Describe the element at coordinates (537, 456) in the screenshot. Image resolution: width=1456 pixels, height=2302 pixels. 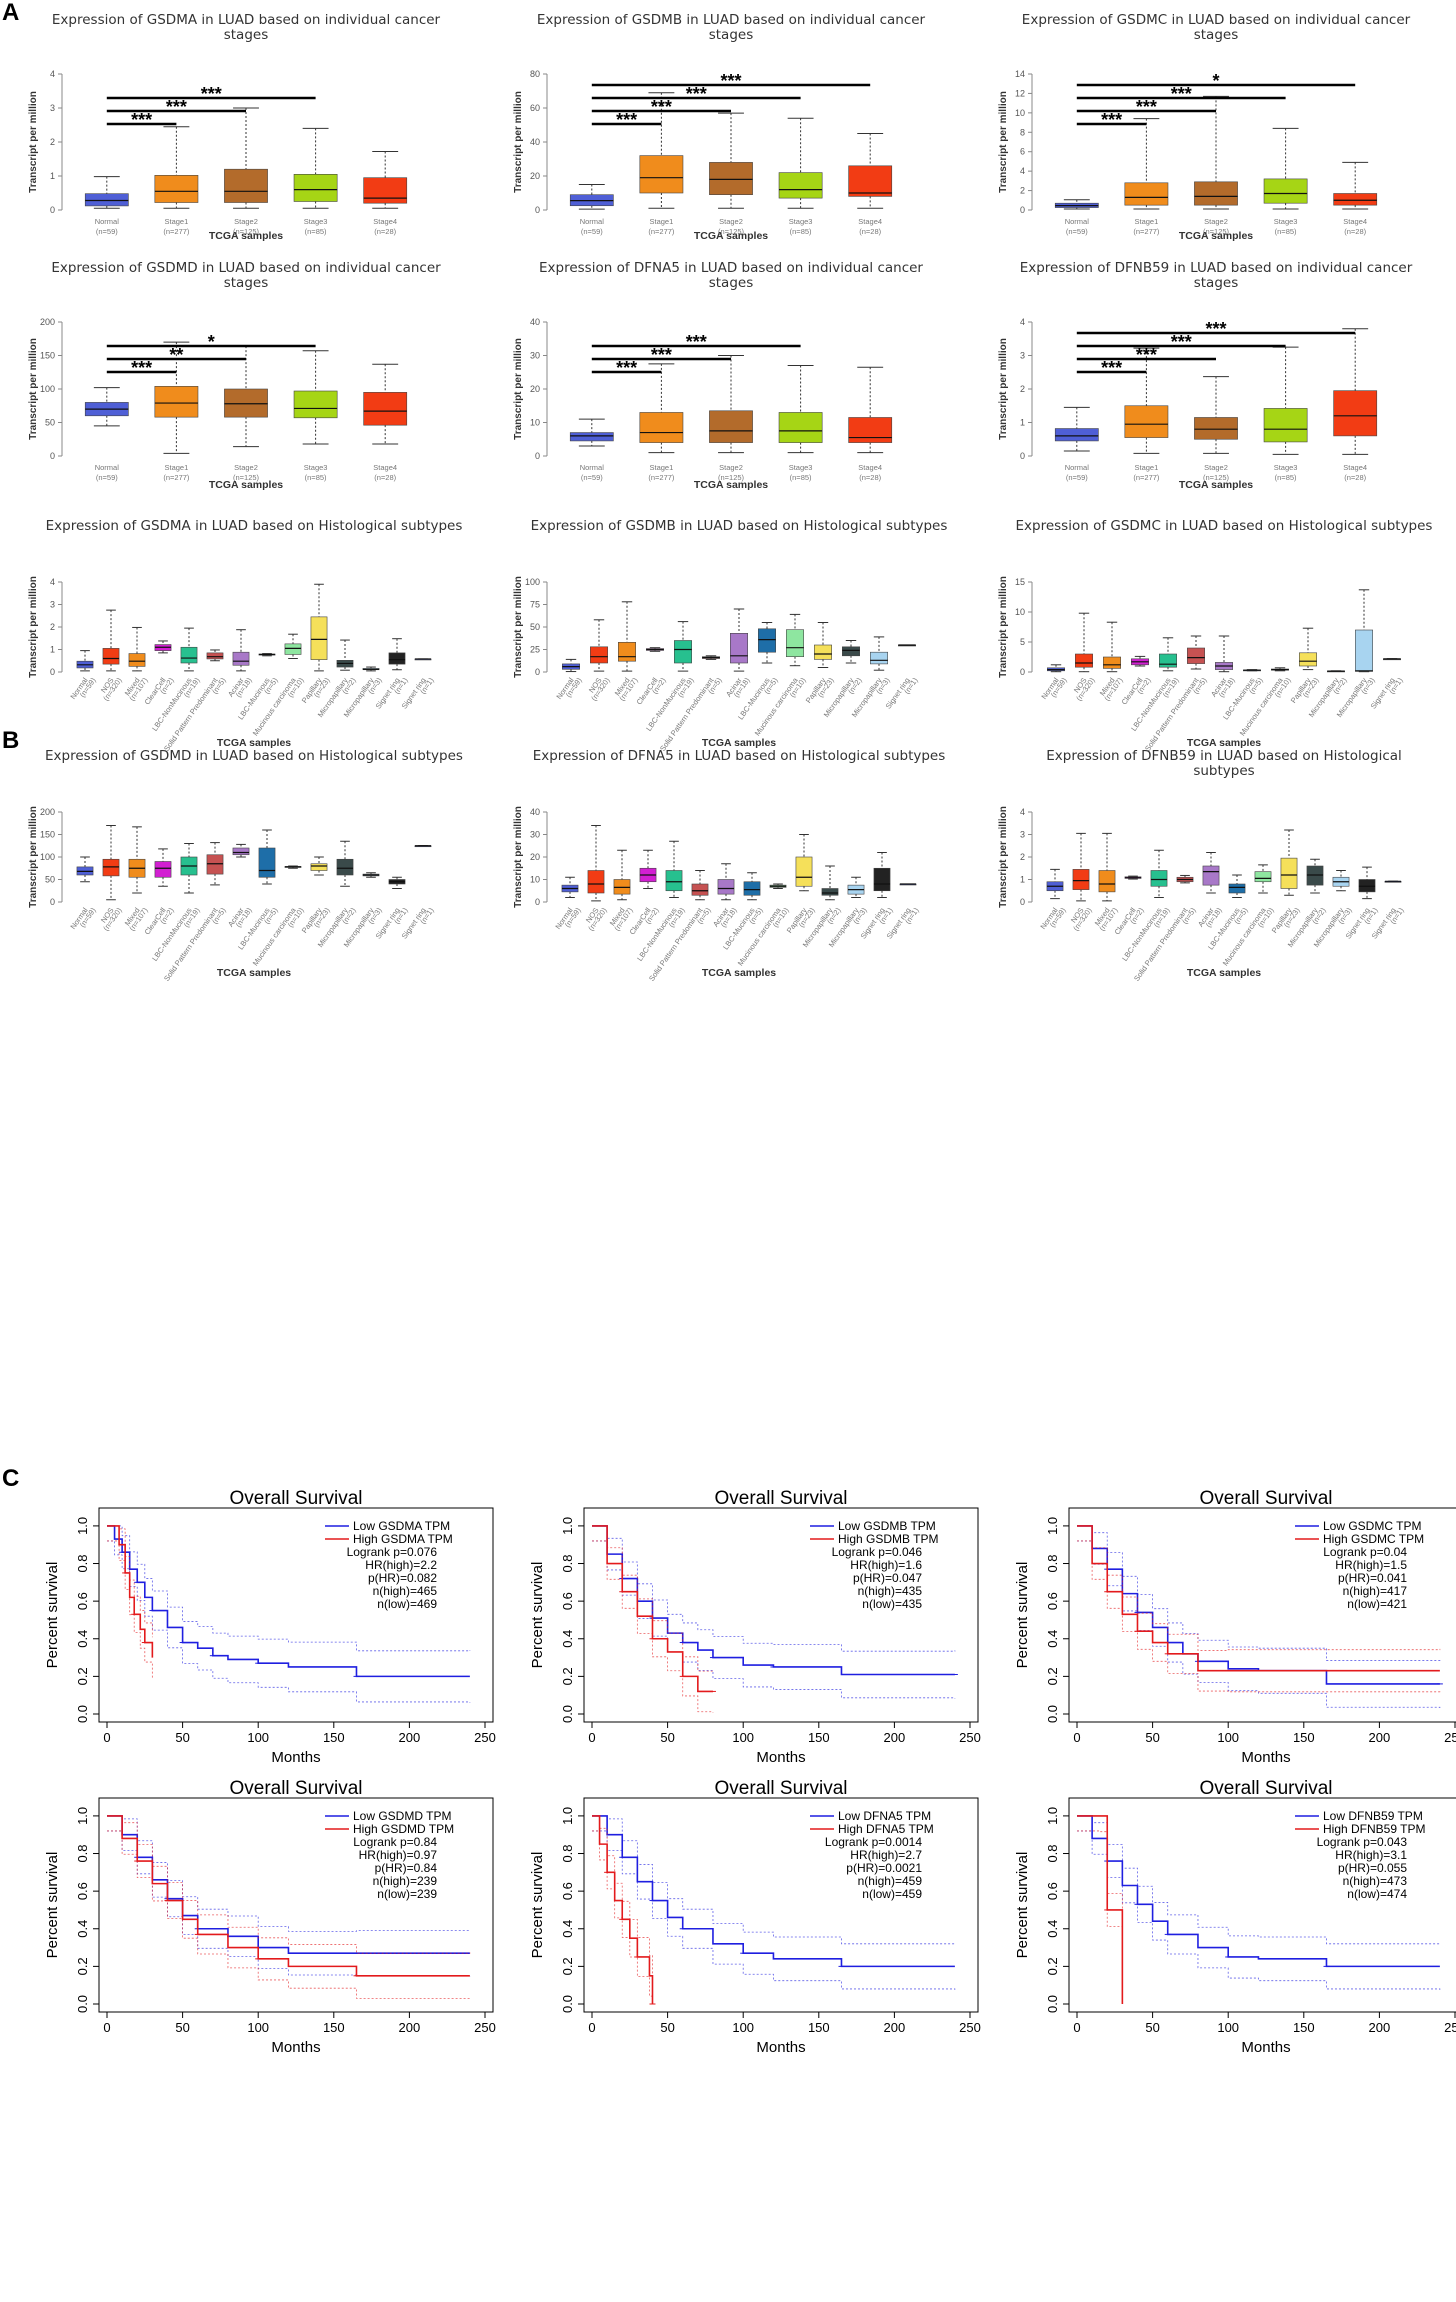
I see `y-tick-label: 0` at that location.